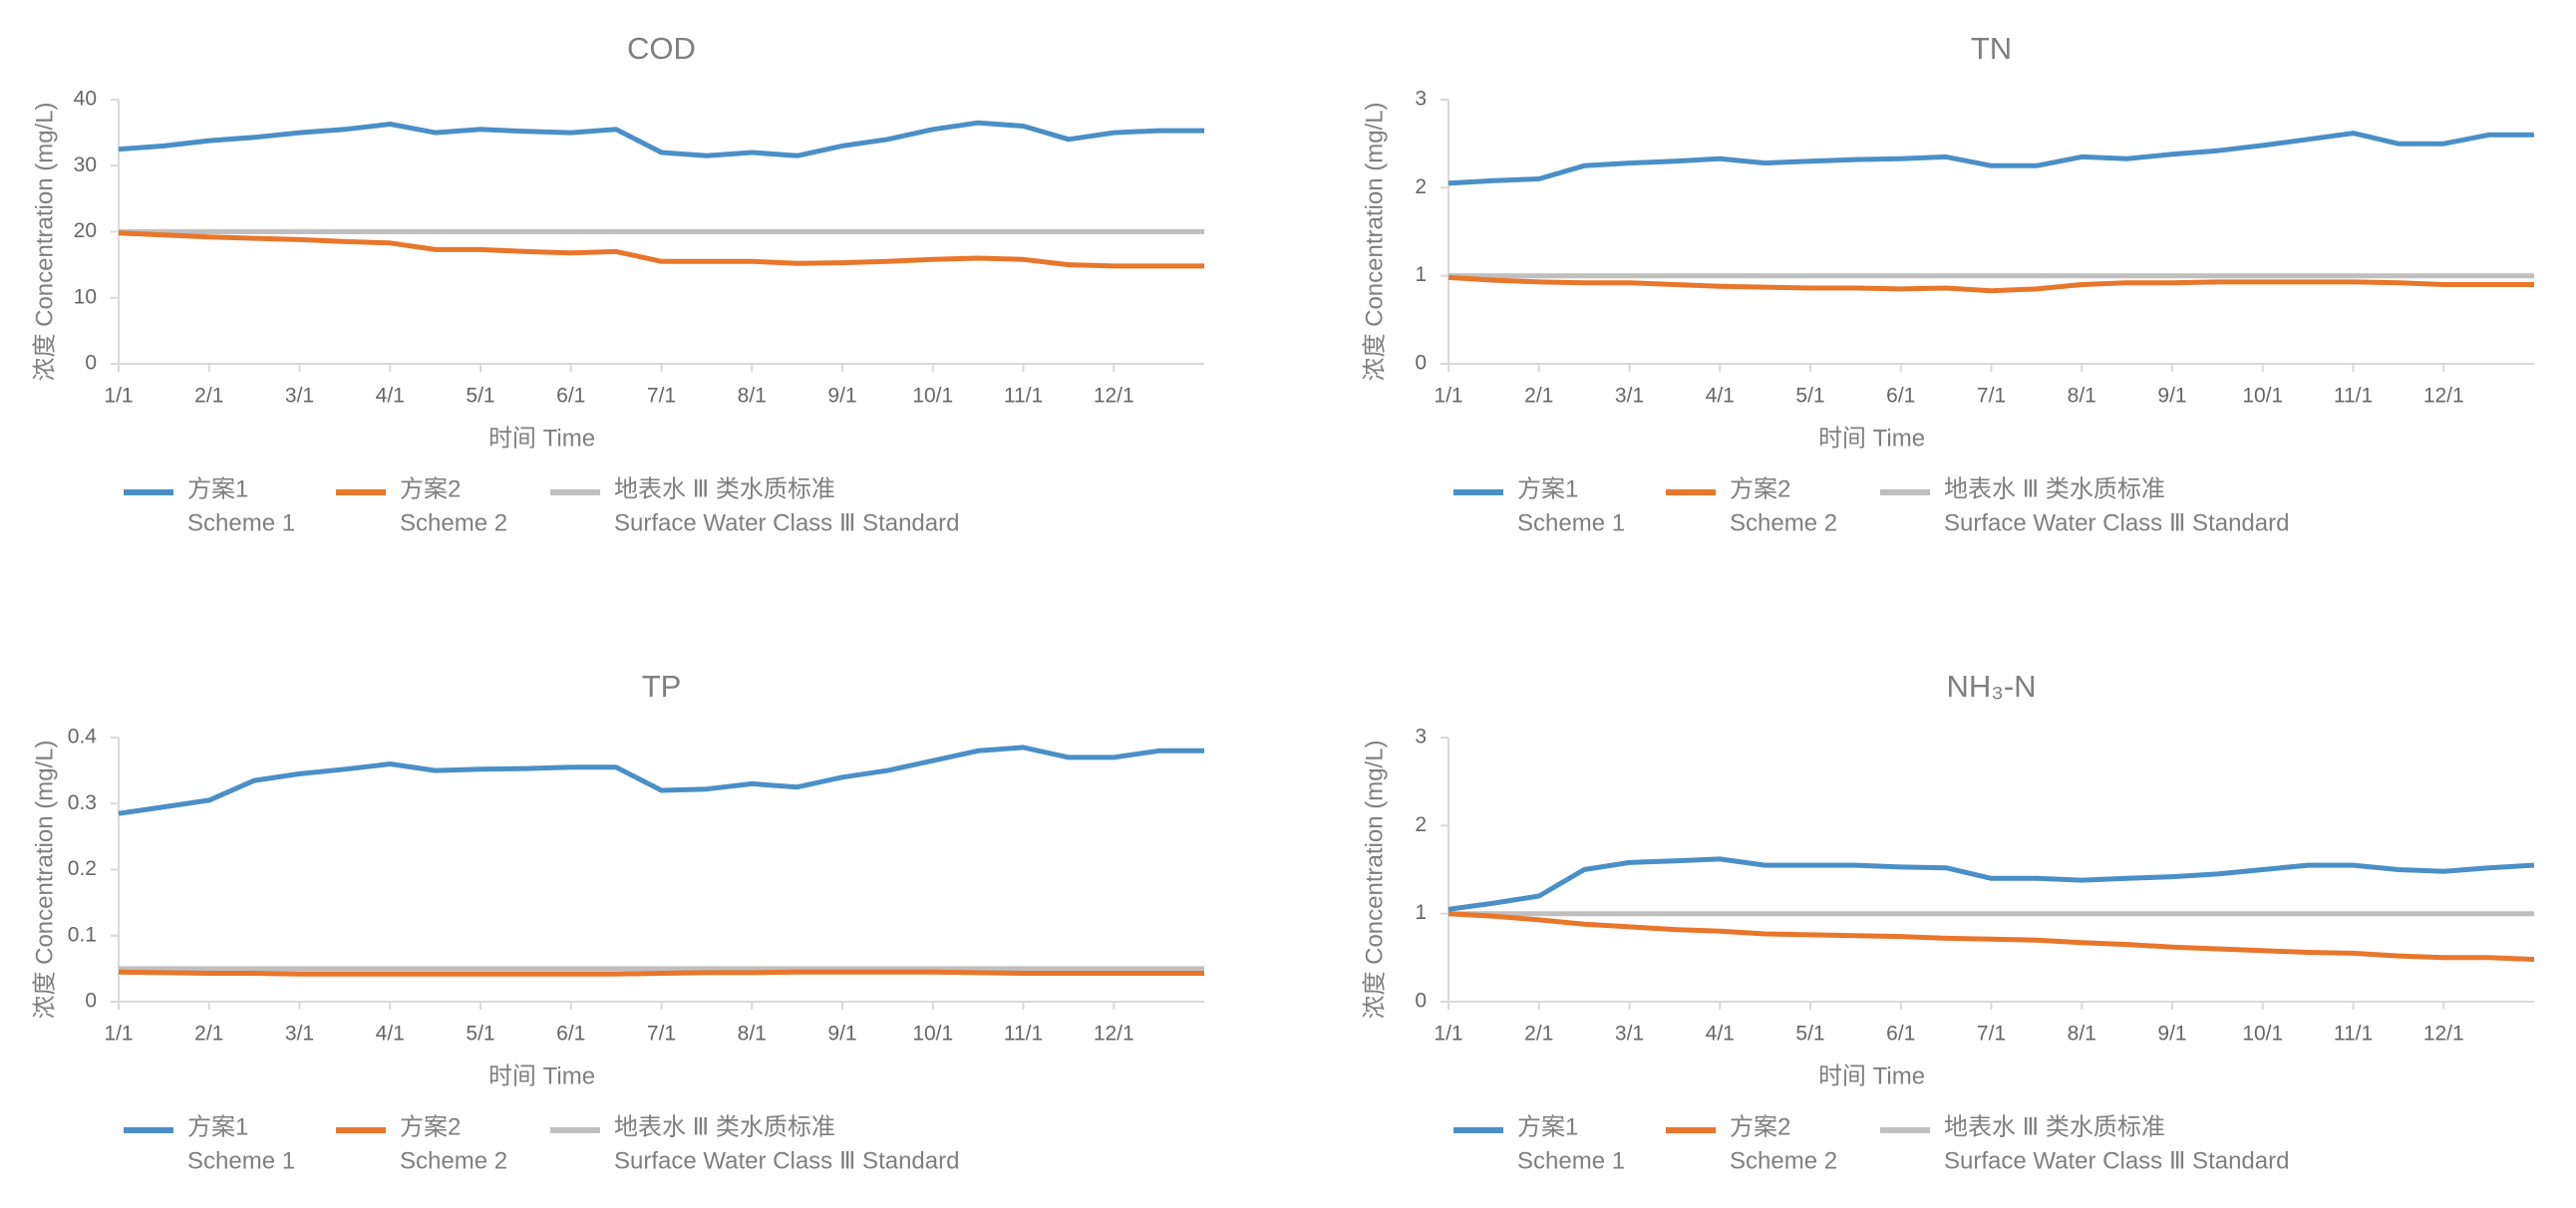  I want to click on y-tick-label: 2, so click(1421, 824).